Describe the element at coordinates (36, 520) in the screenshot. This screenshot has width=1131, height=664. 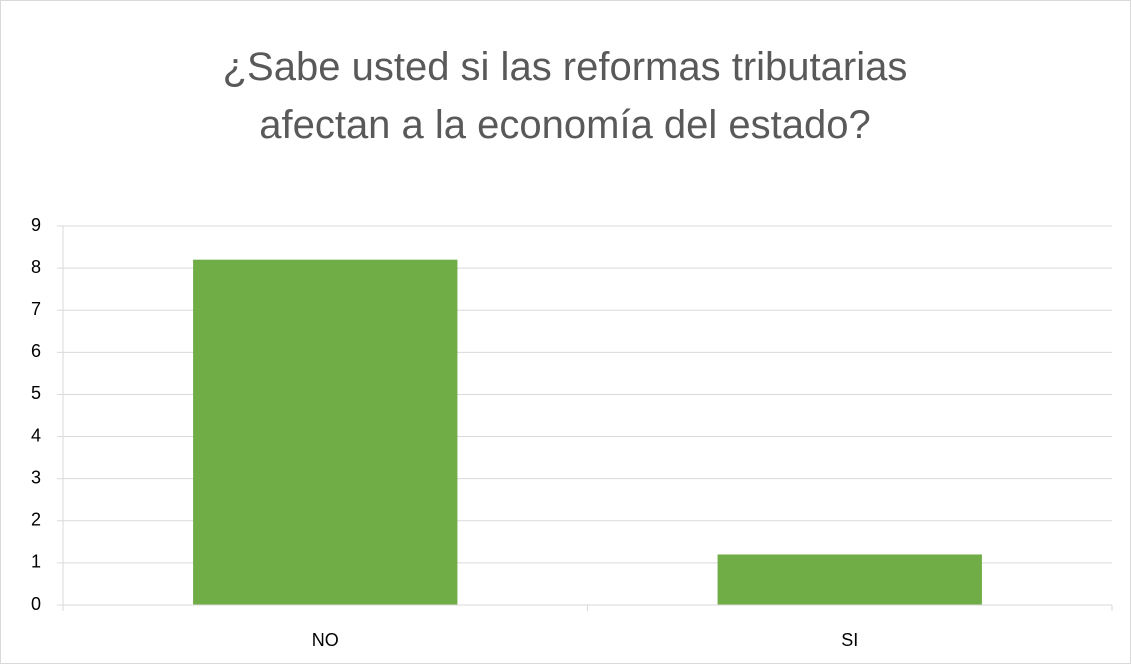
I see `y-tick-label: 2` at that location.